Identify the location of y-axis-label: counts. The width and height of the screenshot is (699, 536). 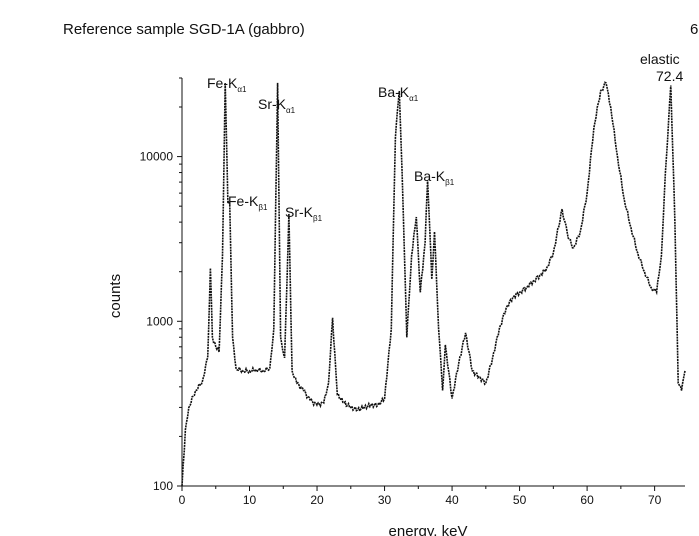
(115, 296).